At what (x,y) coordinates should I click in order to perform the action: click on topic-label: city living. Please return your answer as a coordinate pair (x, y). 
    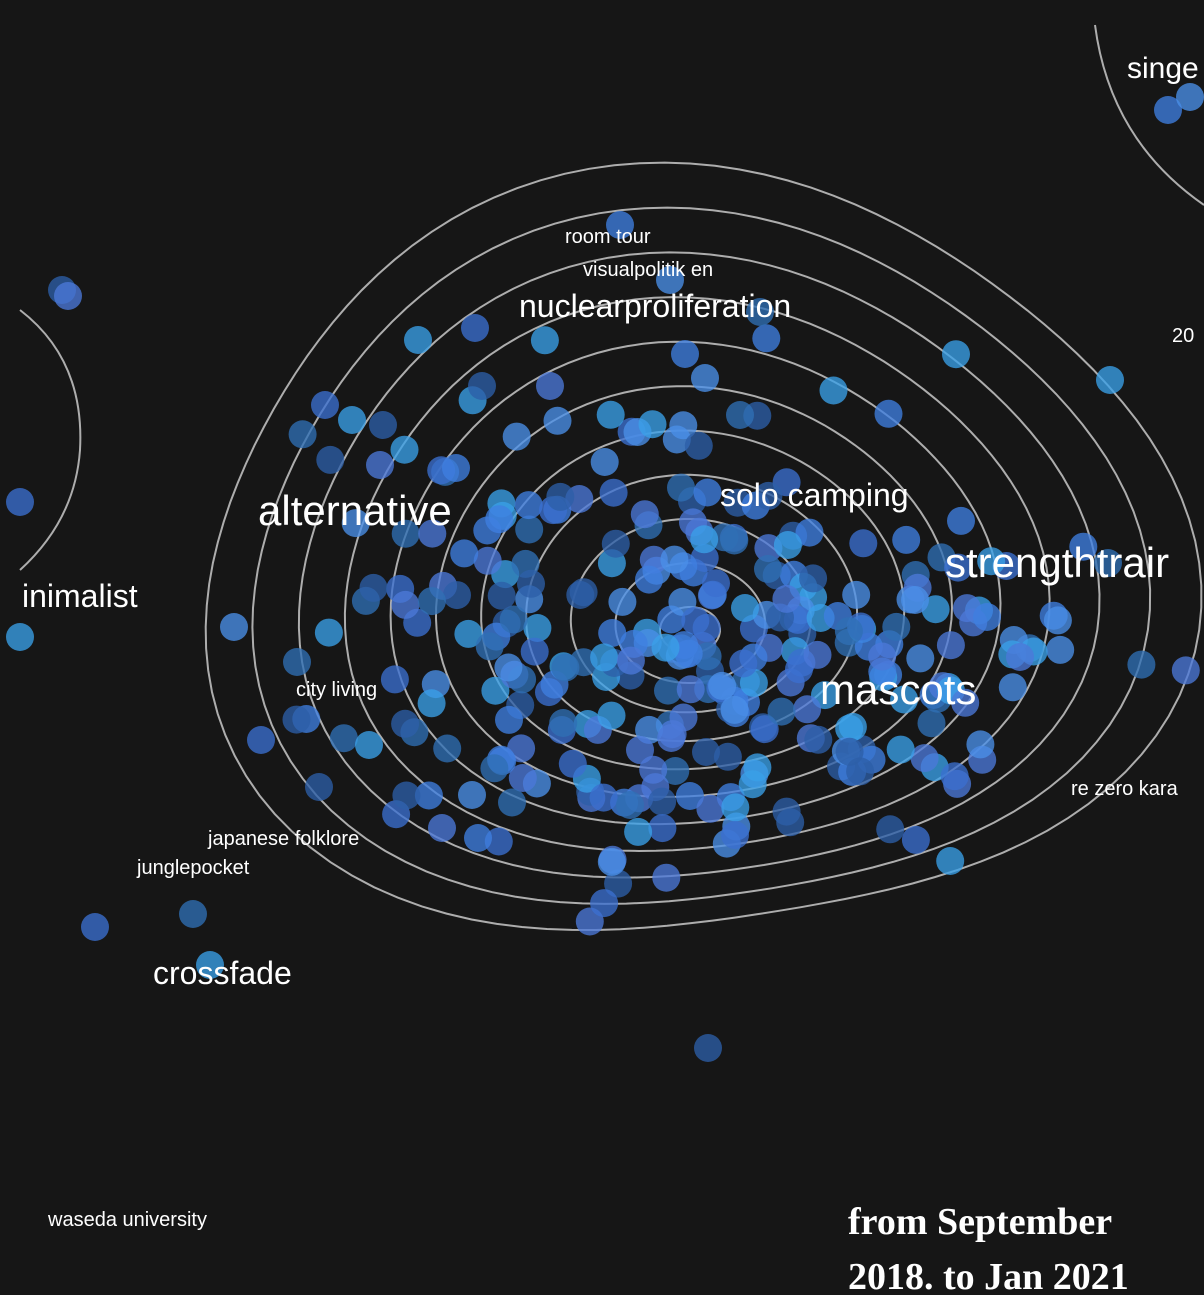
    Looking at the image, I should click on (336, 690).